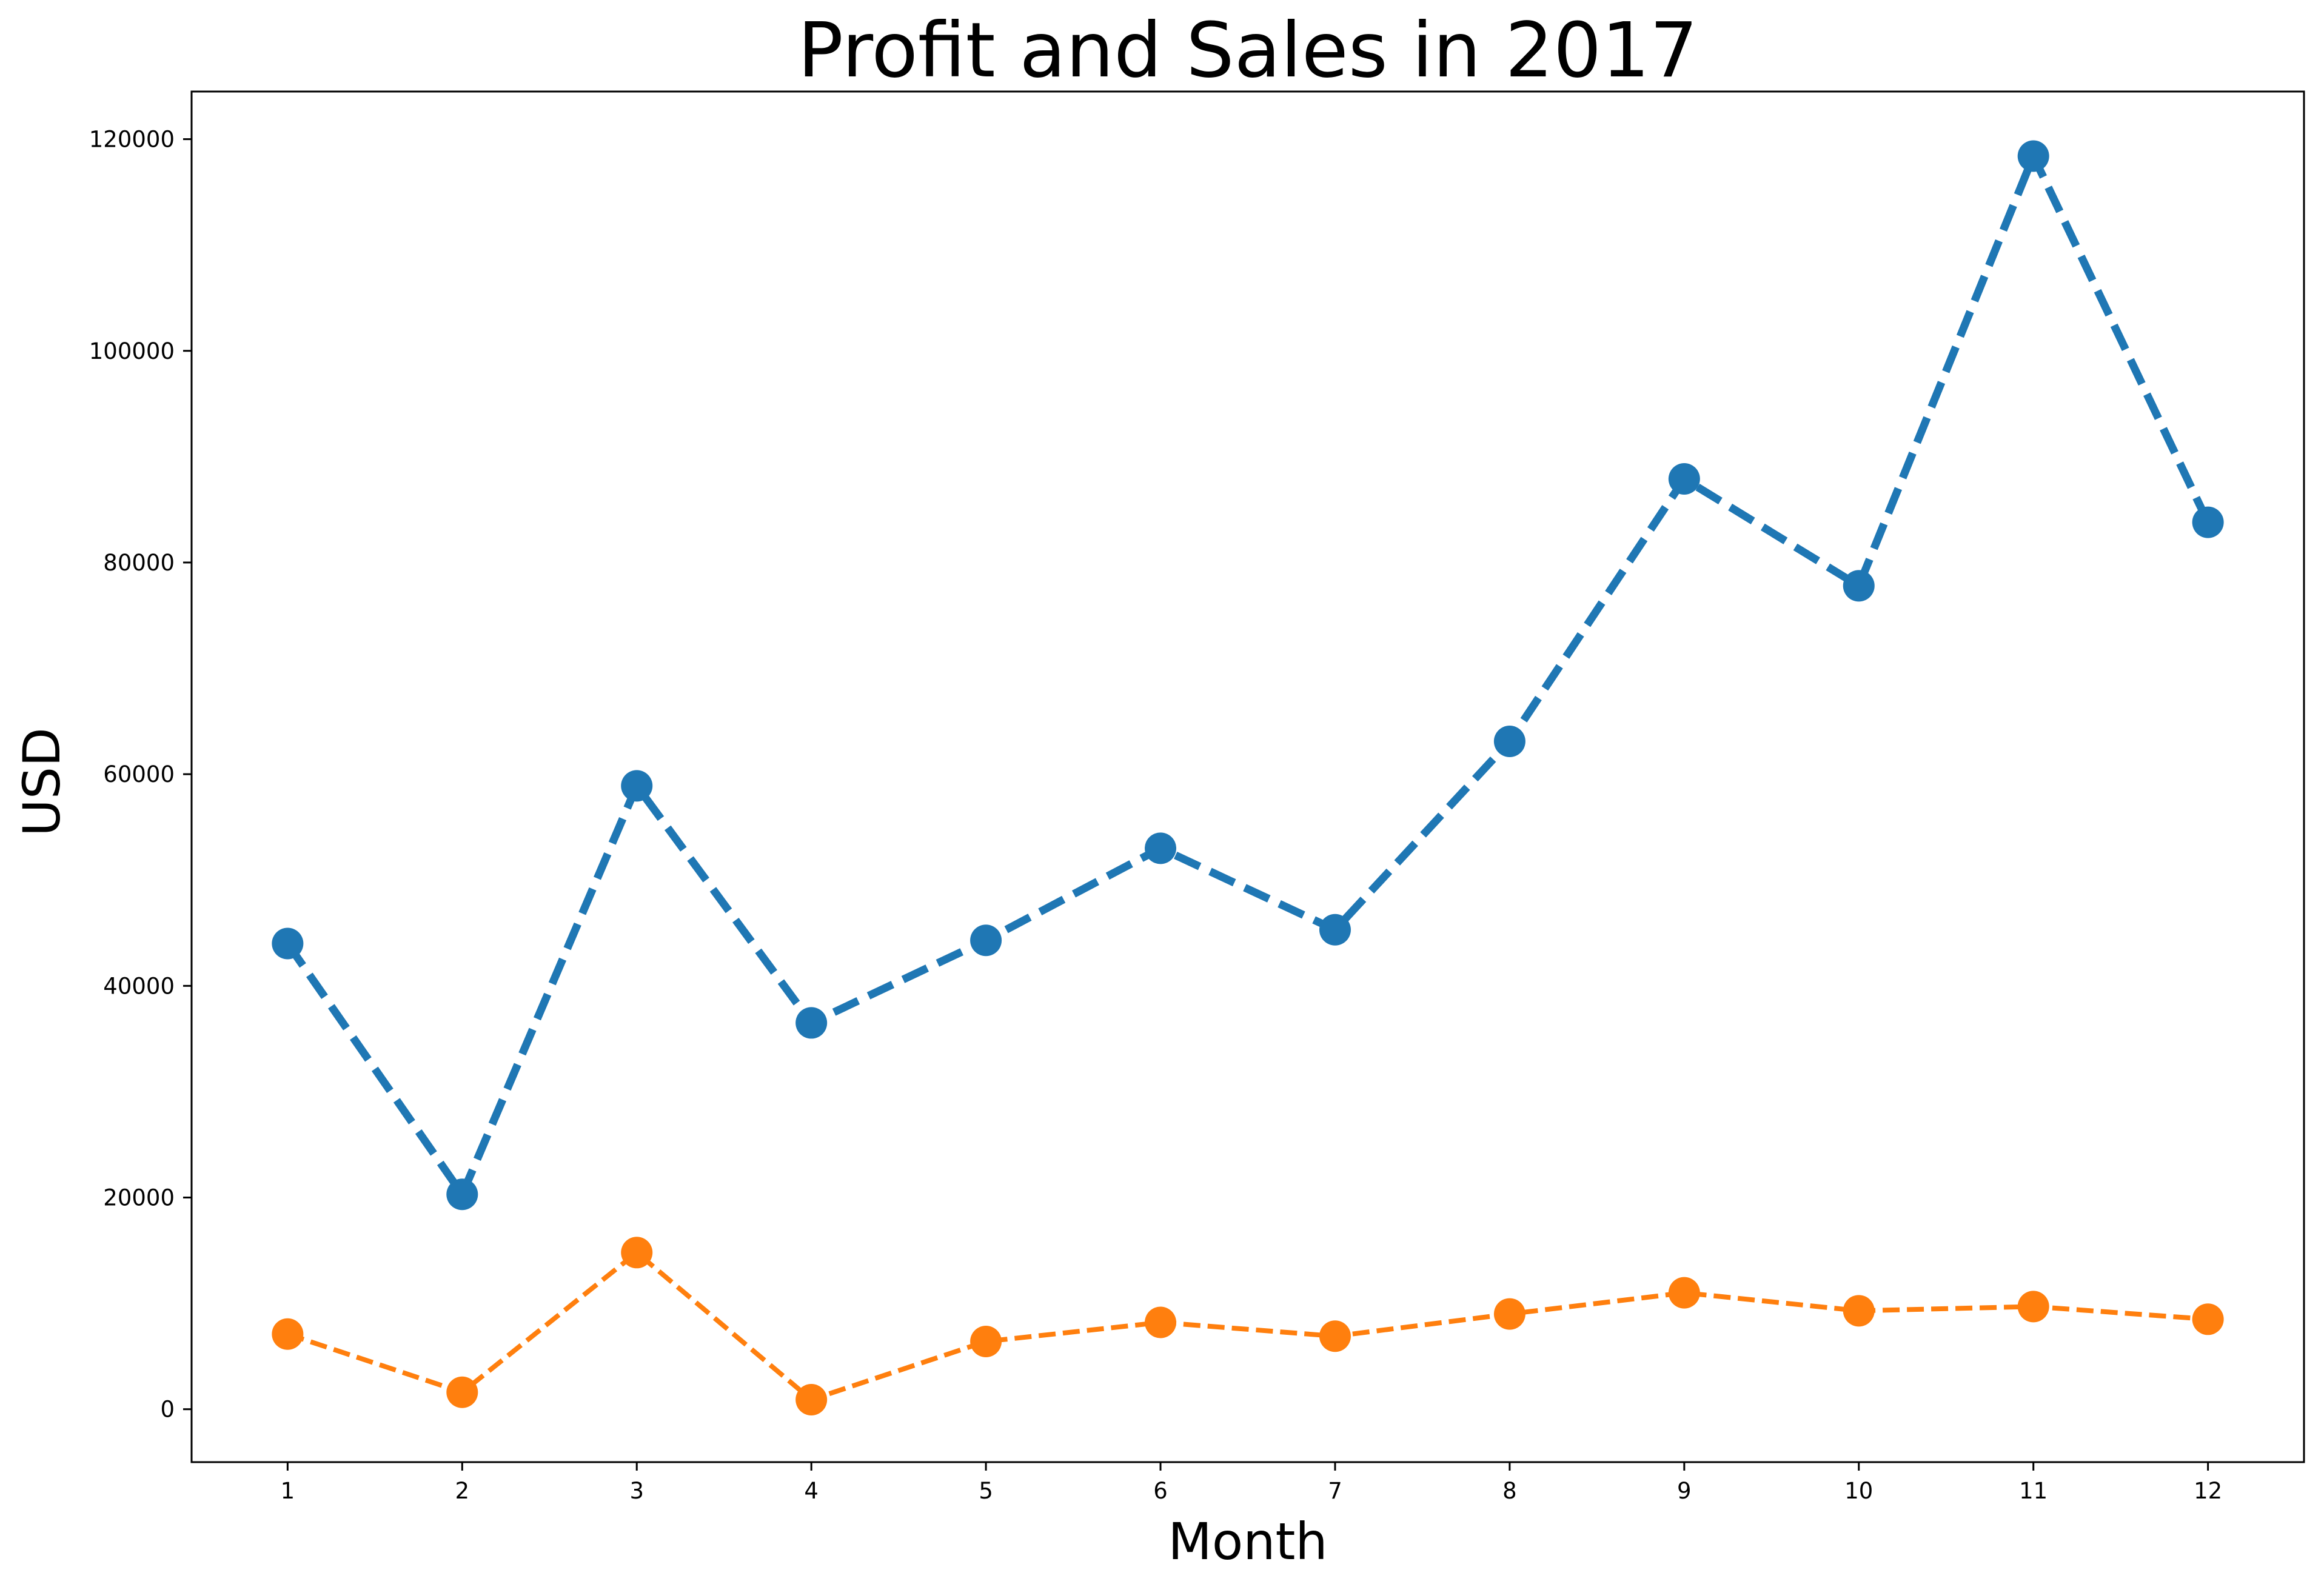  What do you see at coordinates (636, 1491) in the screenshot?
I see `x-tick-label: 3` at bounding box center [636, 1491].